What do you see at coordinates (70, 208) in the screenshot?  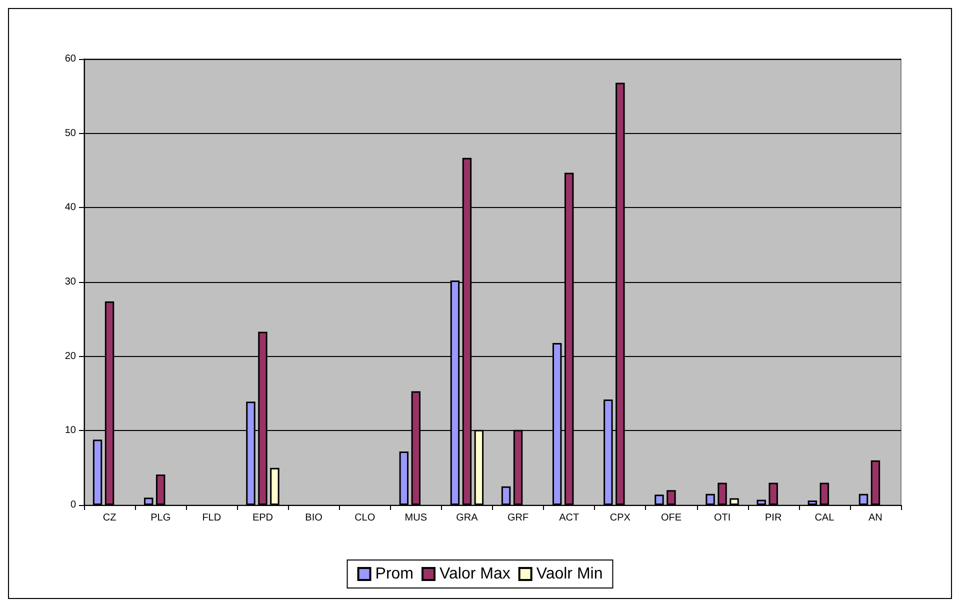 I see `y-tick-label: 40` at bounding box center [70, 208].